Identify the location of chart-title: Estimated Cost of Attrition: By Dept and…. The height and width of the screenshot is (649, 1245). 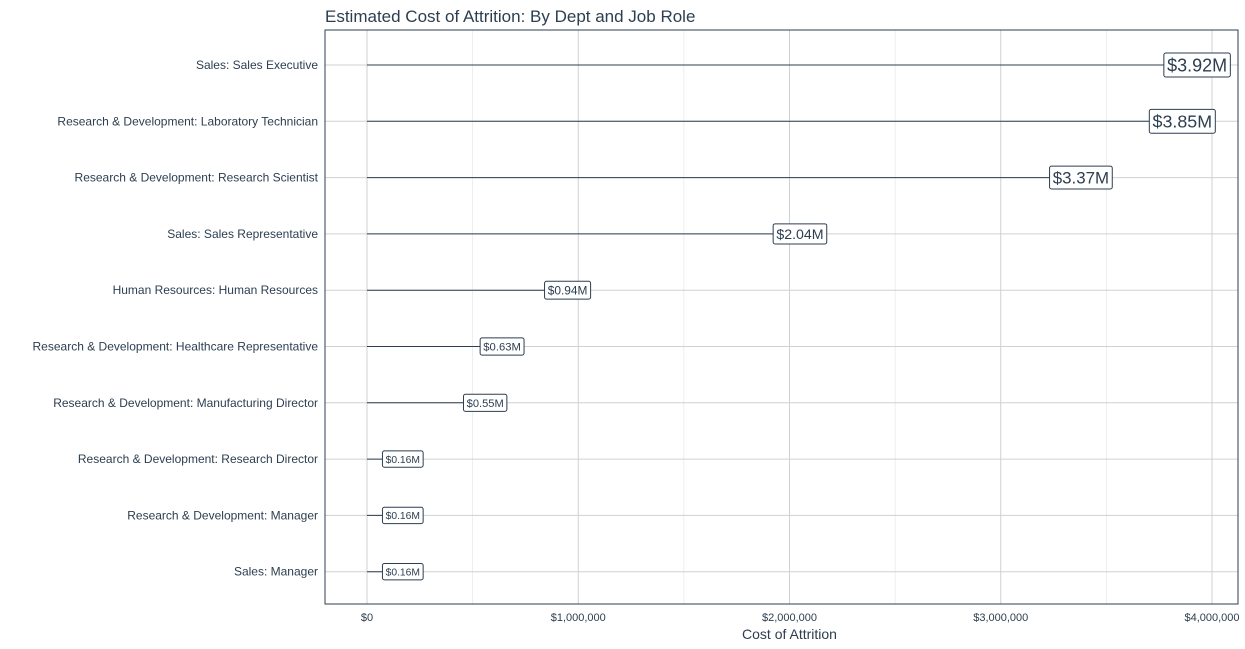
(510, 16).